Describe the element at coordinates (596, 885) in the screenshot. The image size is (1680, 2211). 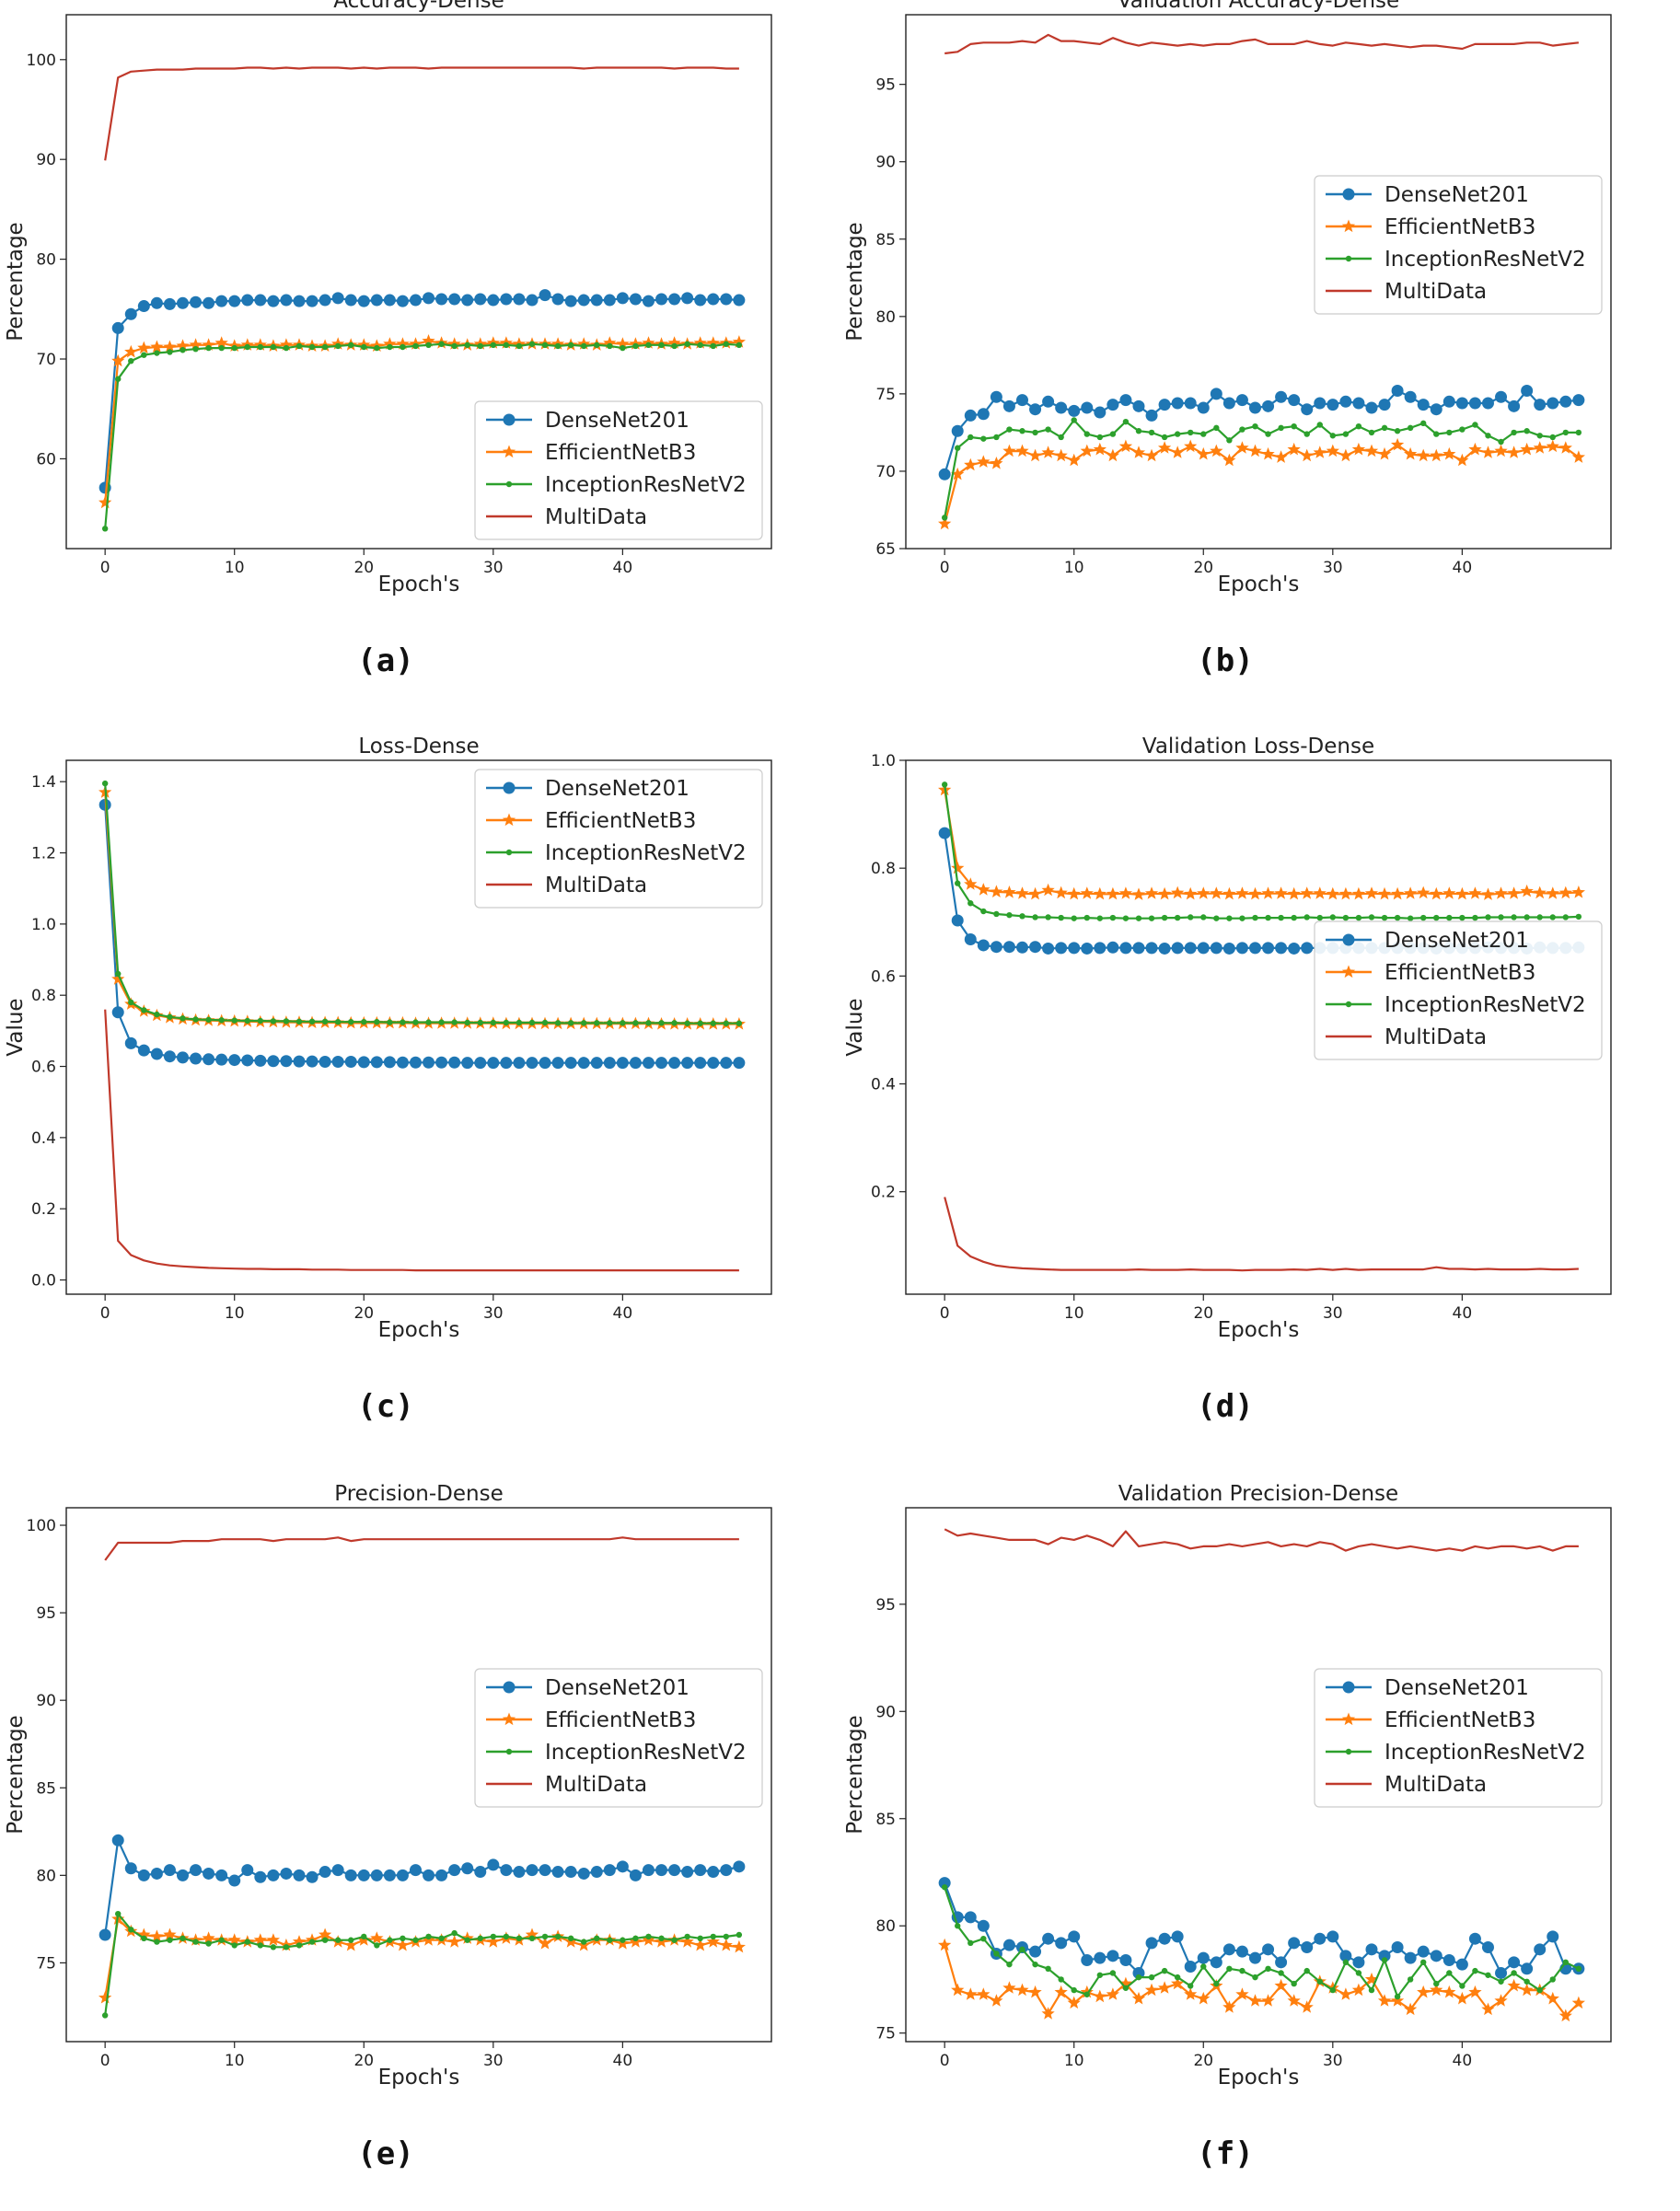
I see `legend-label-multidata: MultiData` at that location.